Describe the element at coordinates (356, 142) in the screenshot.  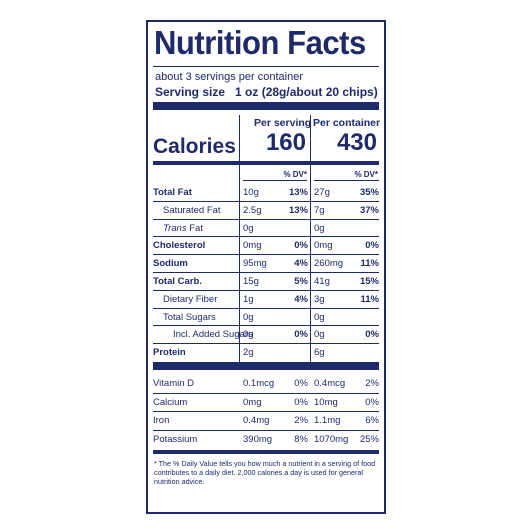
I see `calories-per-container: 430` at that location.